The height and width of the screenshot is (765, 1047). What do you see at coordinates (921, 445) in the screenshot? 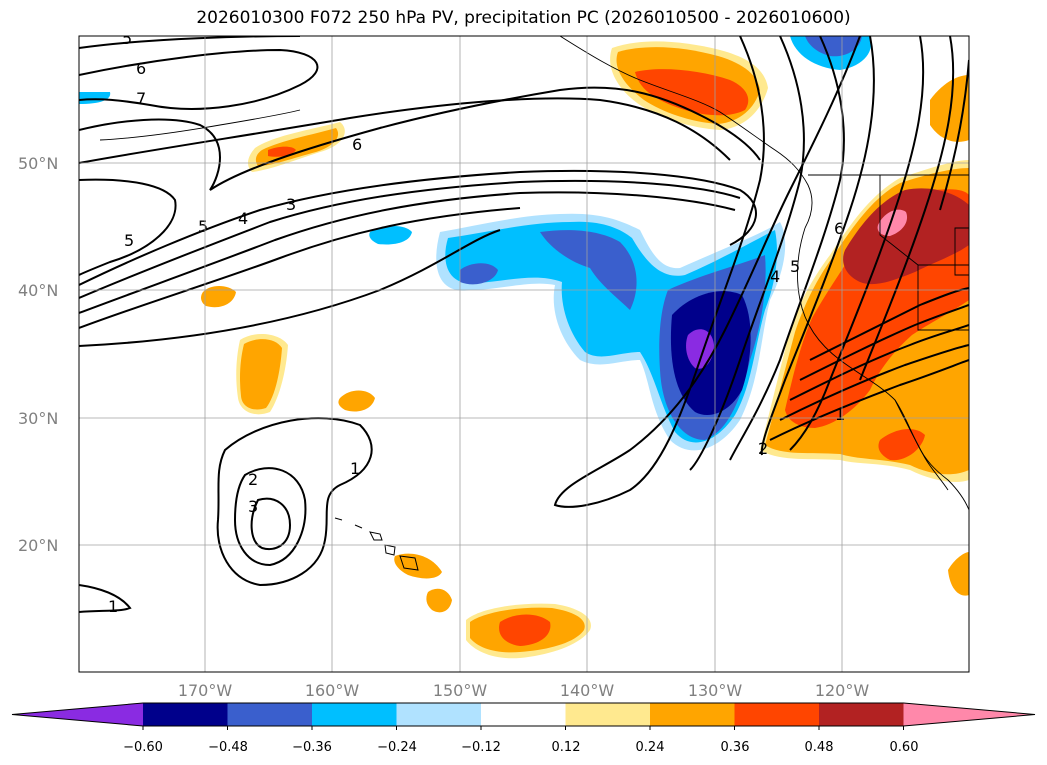
I see `coastline-baja` at bounding box center [921, 445].